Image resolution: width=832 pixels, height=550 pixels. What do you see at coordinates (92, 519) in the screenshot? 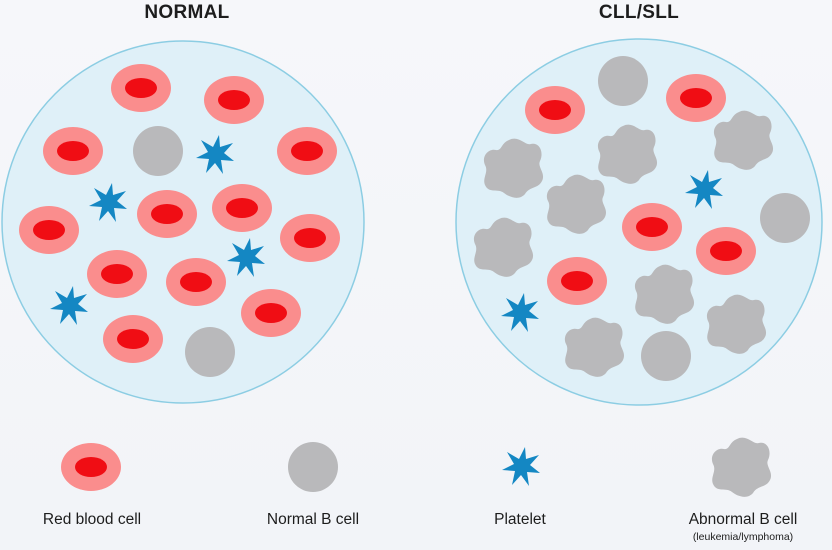
I see `legend-label-red-blood-cell: Red blood cell` at bounding box center [92, 519].